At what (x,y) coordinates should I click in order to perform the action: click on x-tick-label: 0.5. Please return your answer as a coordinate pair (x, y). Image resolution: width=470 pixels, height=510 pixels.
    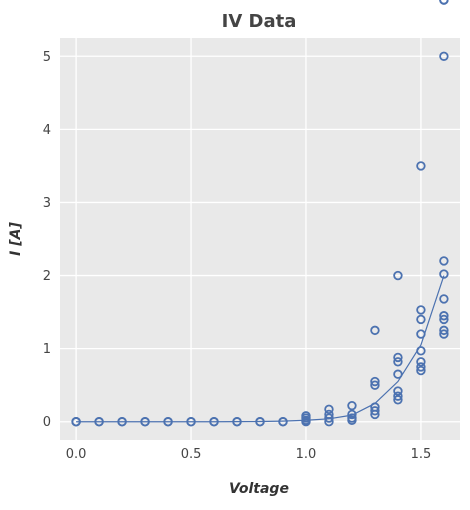
    Looking at the image, I should click on (191, 454).